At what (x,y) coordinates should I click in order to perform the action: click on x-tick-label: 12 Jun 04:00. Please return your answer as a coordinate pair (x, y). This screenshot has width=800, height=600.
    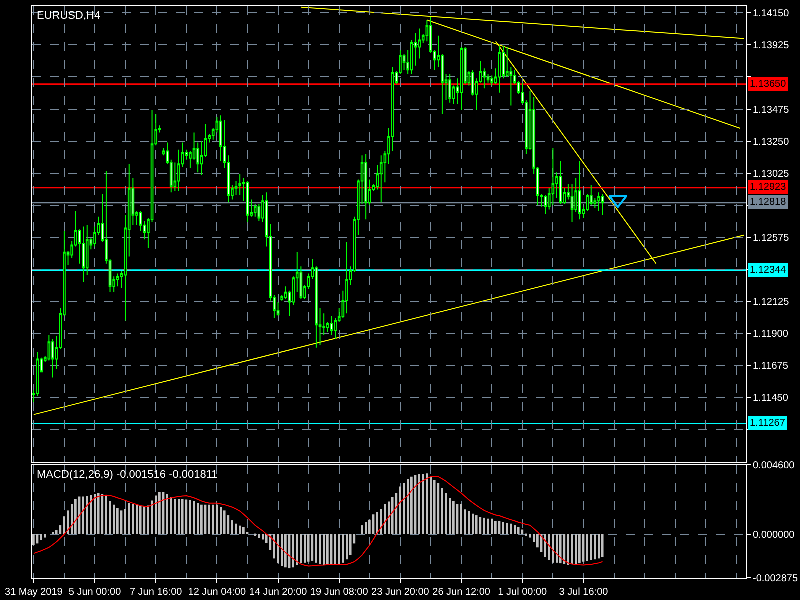
    Looking at the image, I should click on (217, 592).